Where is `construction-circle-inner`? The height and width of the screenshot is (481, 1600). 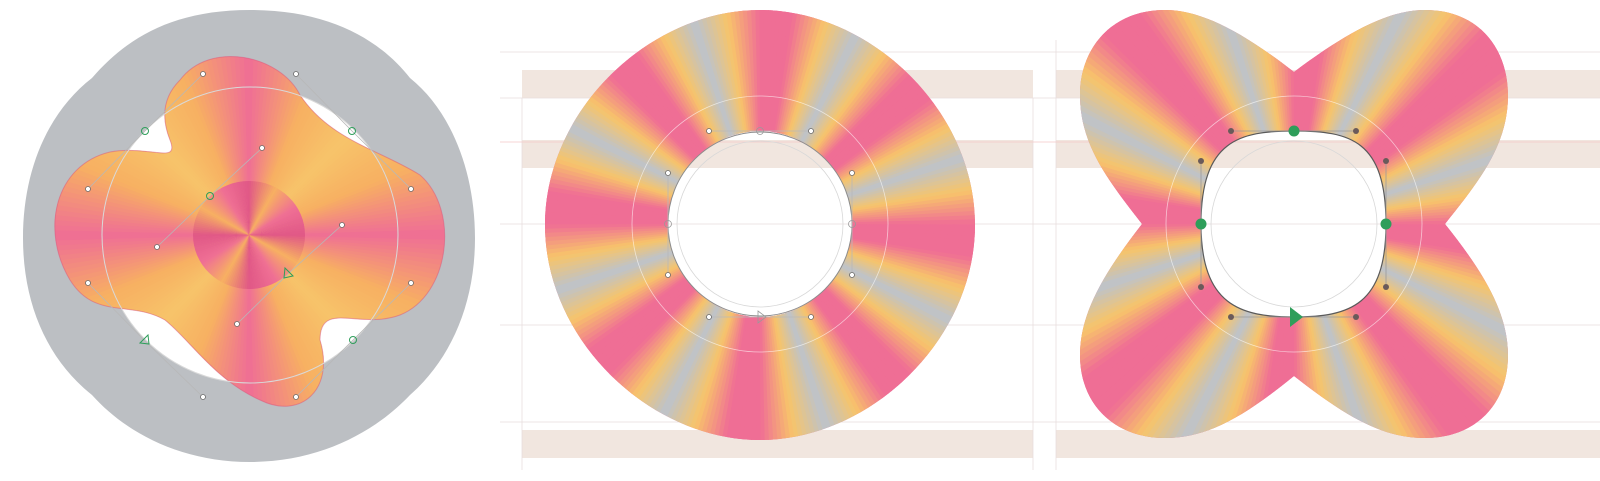 construction-circle-inner is located at coordinates (1294, 224).